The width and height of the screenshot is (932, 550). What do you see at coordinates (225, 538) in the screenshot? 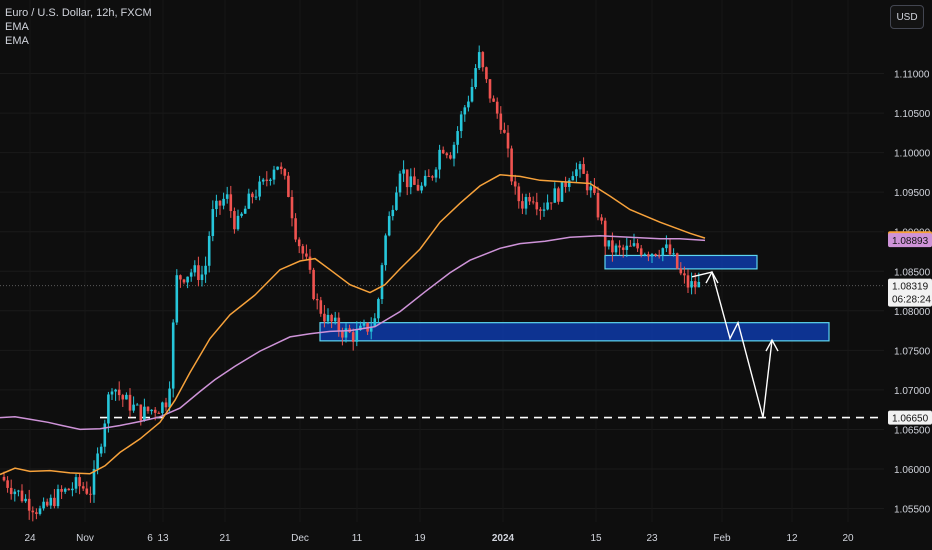
I see `time-tick-label: 21` at bounding box center [225, 538].